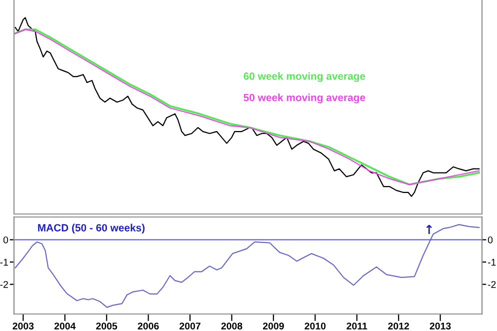 This screenshot has width=497, height=331. What do you see at coordinates (492, 284) in the screenshot?
I see `y2-tick-label: -2` at bounding box center [492, 284].